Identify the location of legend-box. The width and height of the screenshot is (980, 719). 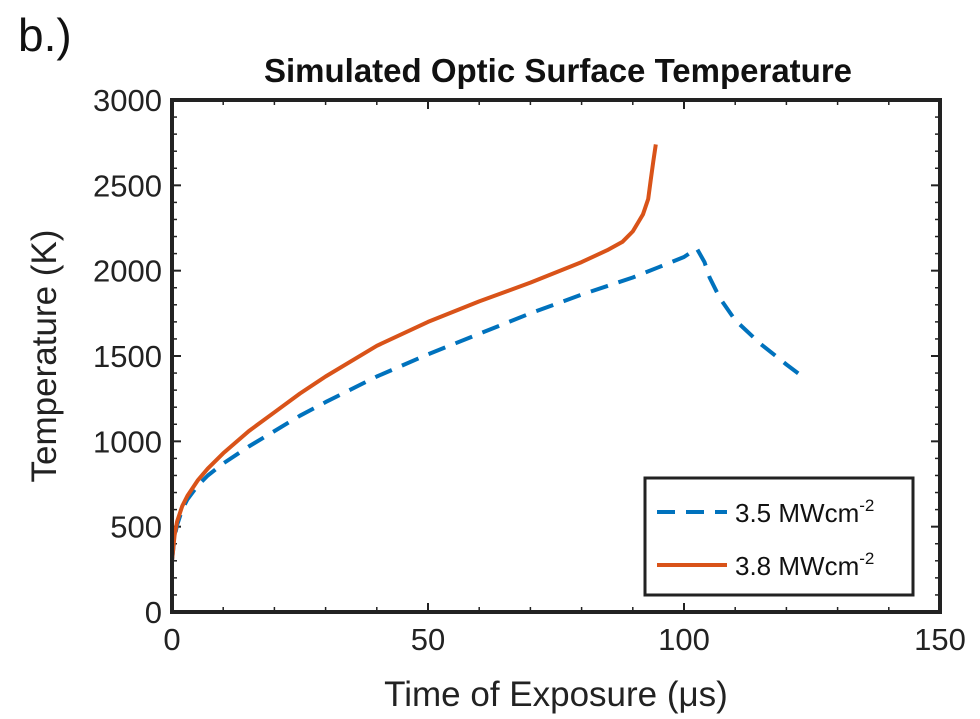
(779, 536).